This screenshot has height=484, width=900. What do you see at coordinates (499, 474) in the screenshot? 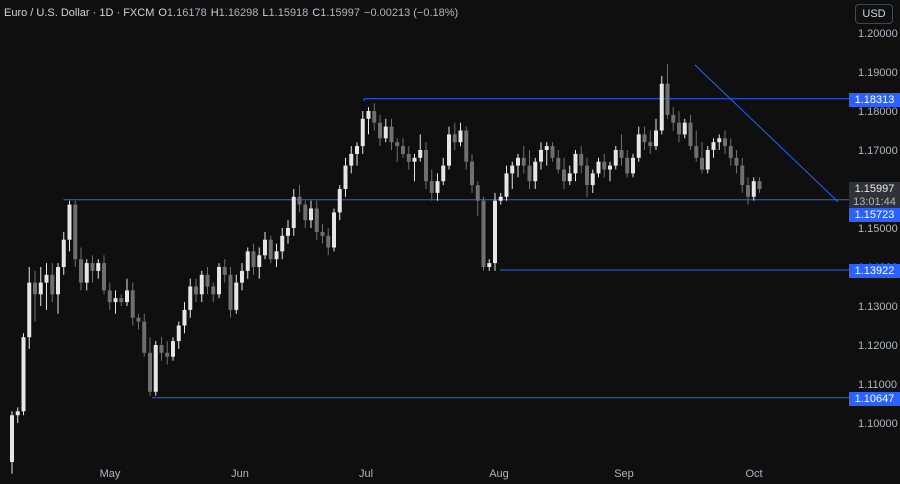
I see `time-tick-label: Aug` at bounding box center [499, 474].